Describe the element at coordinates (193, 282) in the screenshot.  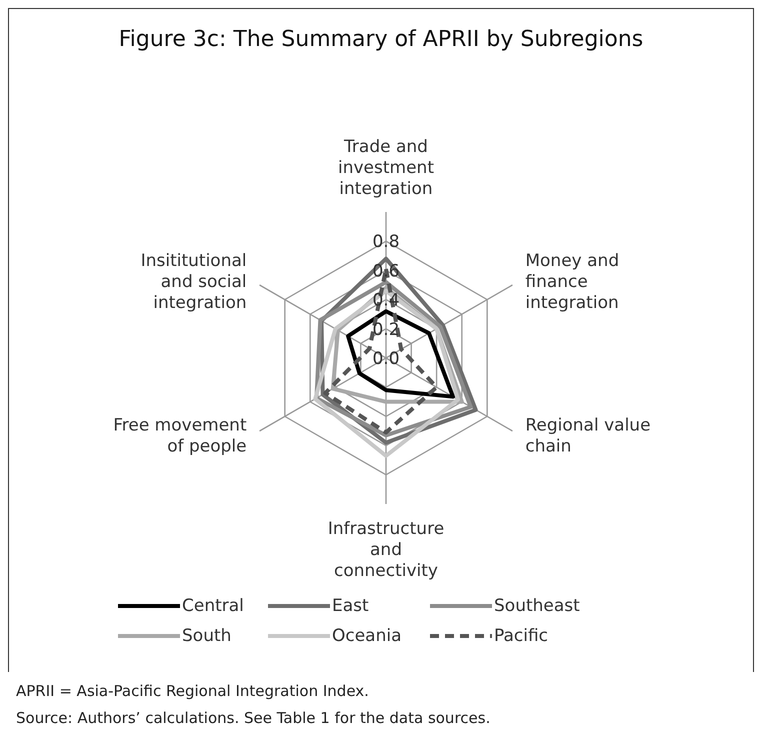
I see `spoke-label: Insititutional and social integration` at that location.